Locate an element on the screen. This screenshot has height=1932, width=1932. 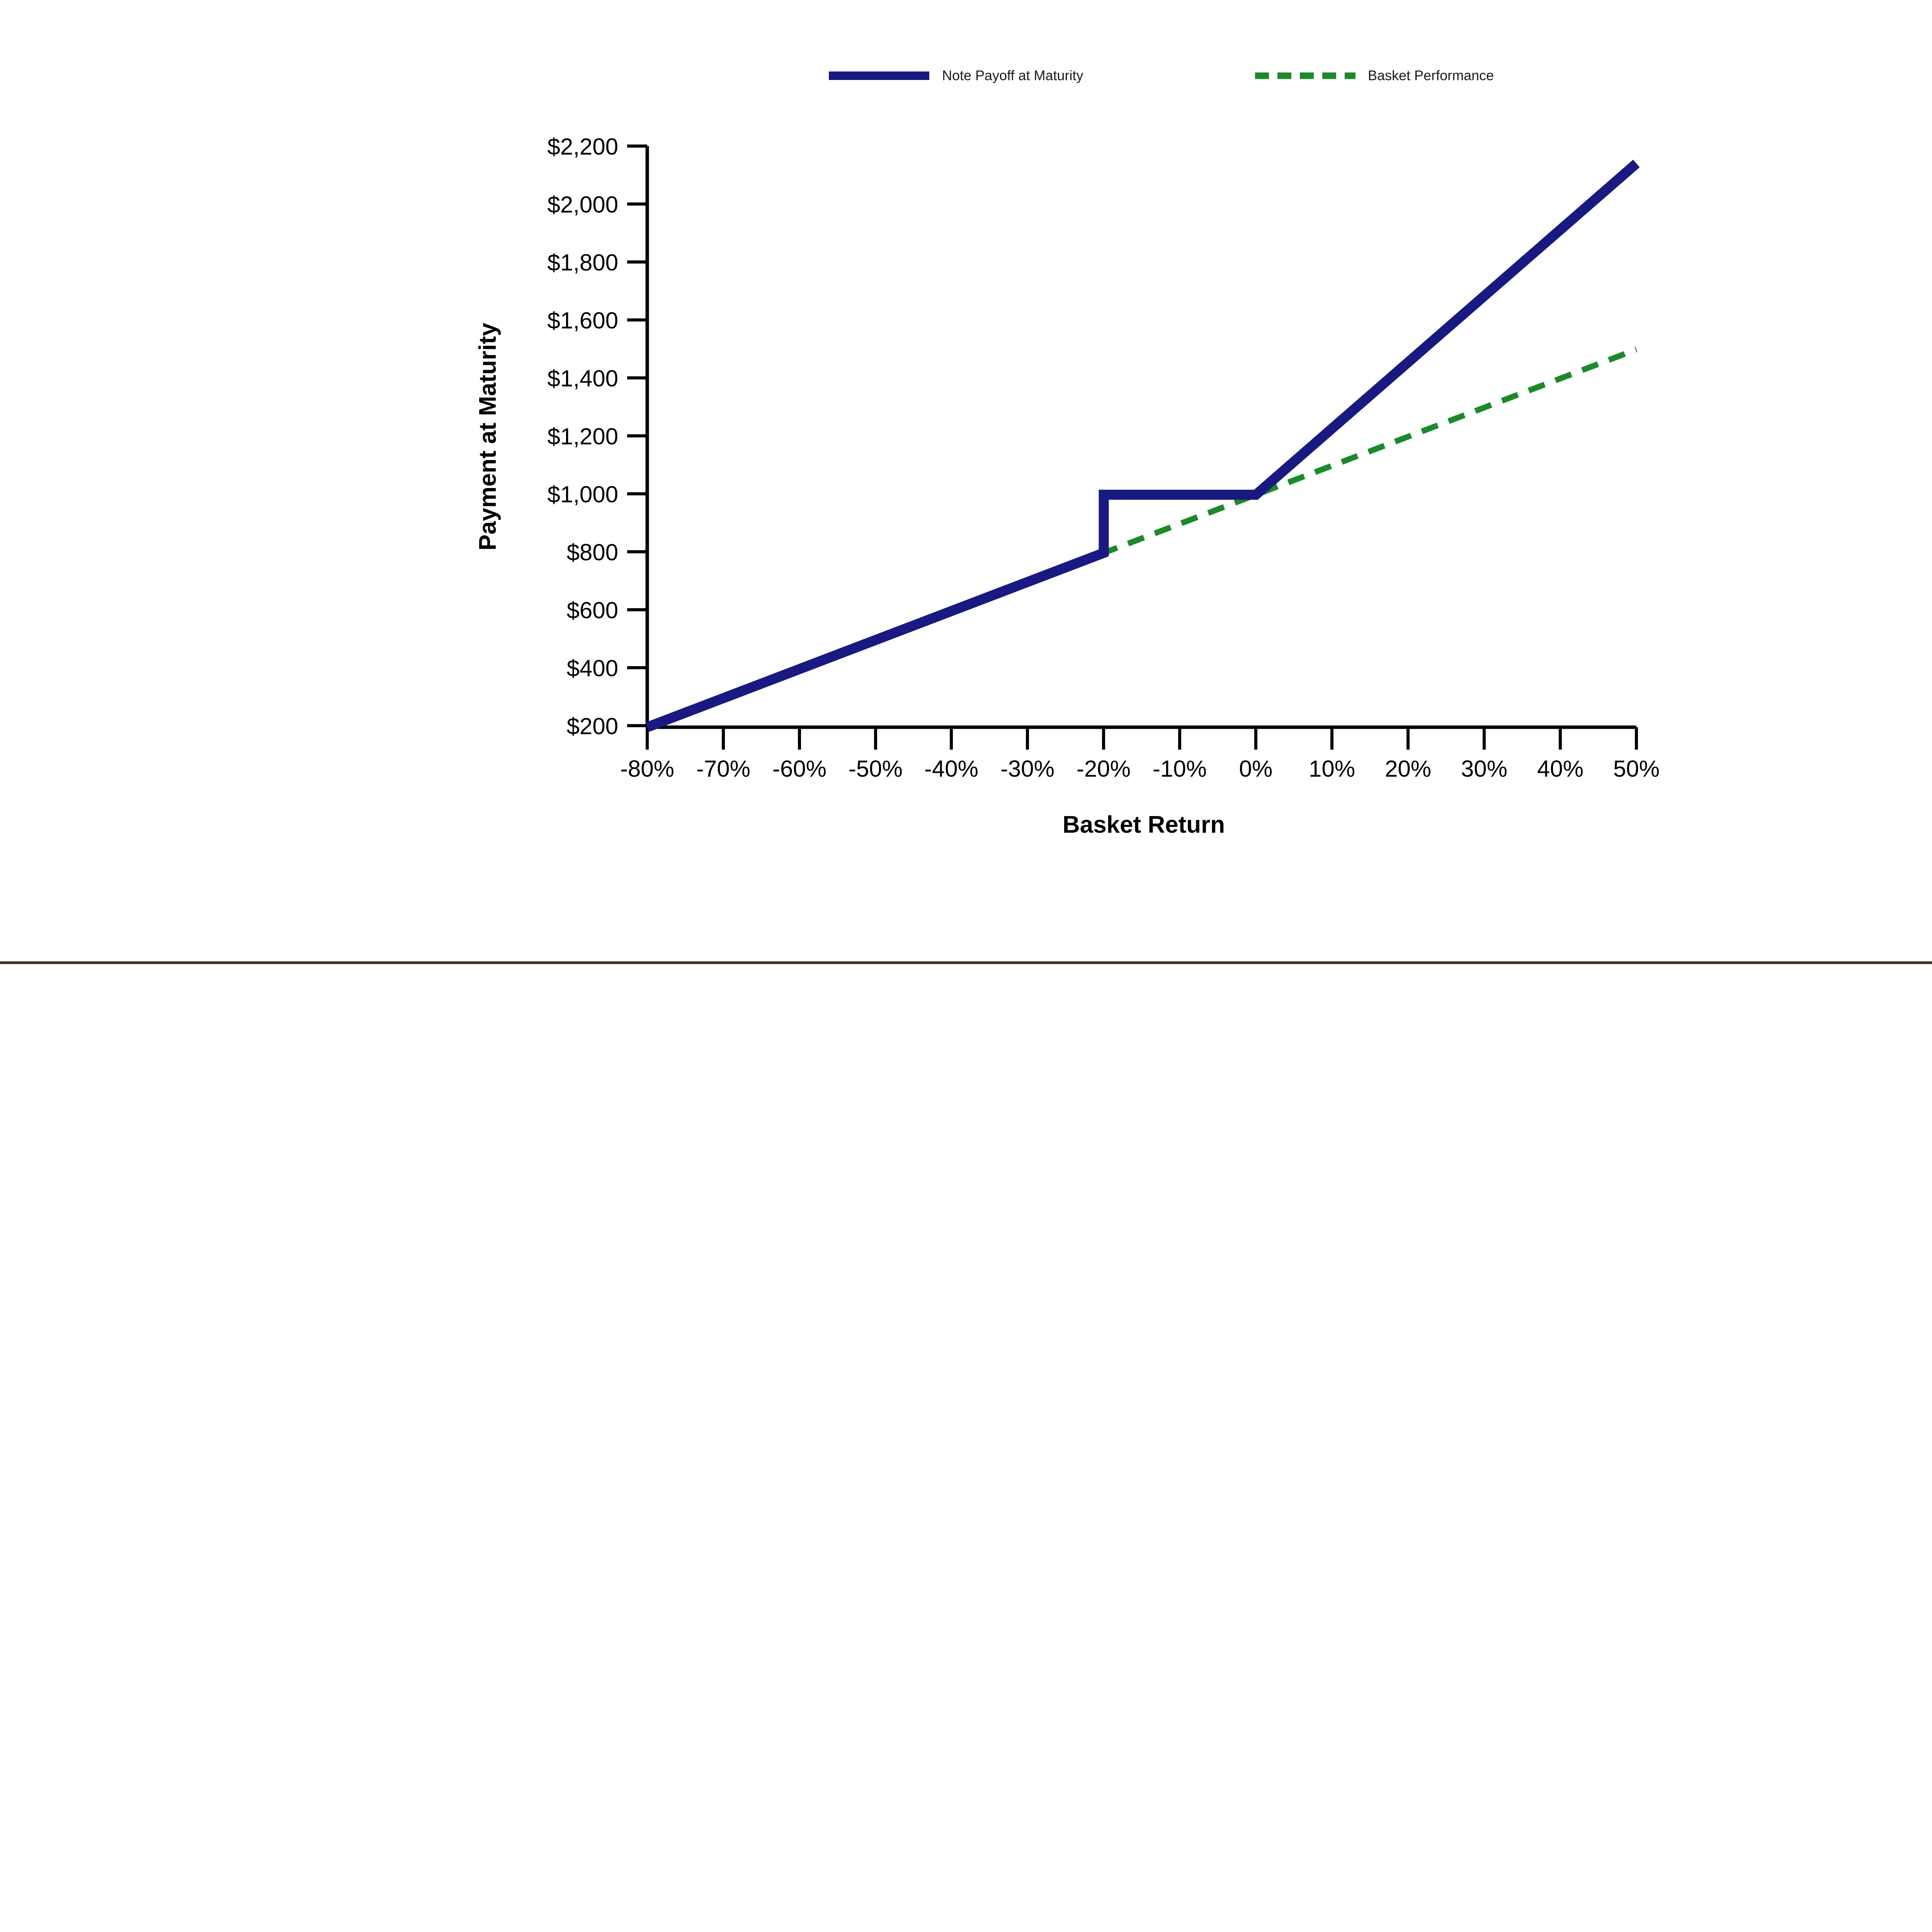
x-axis-title: Basket Return is located at coordinates (1144, 825).